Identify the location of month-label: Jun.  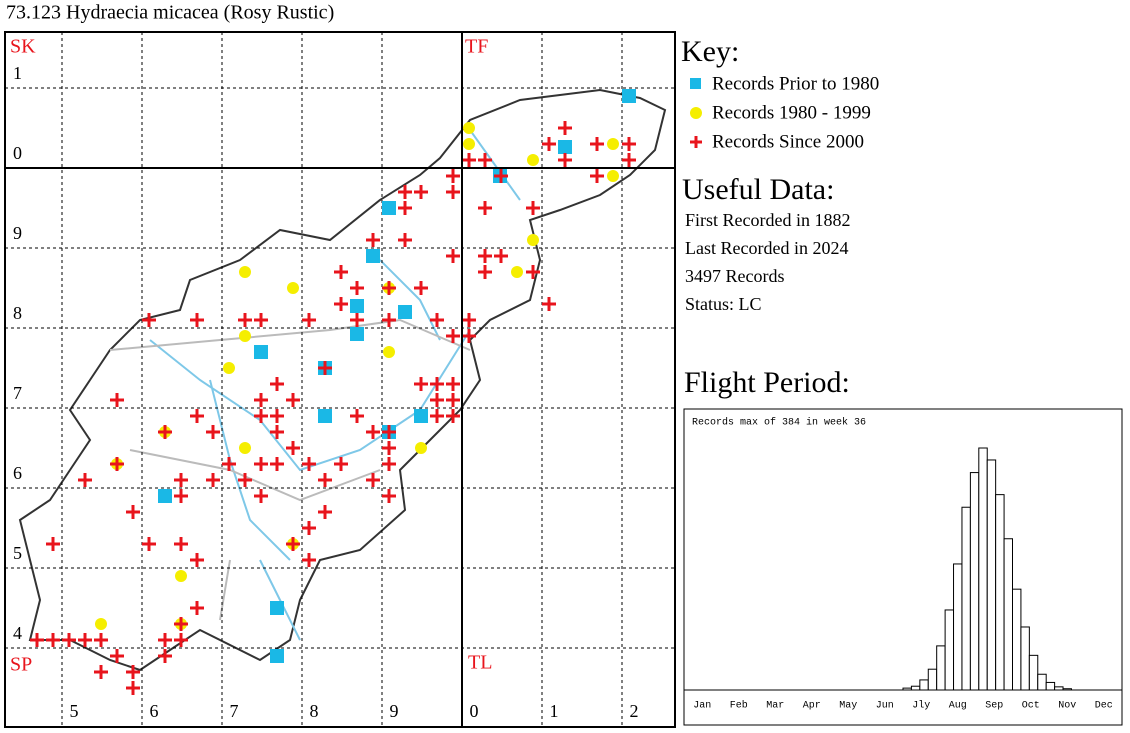
(885, 706).